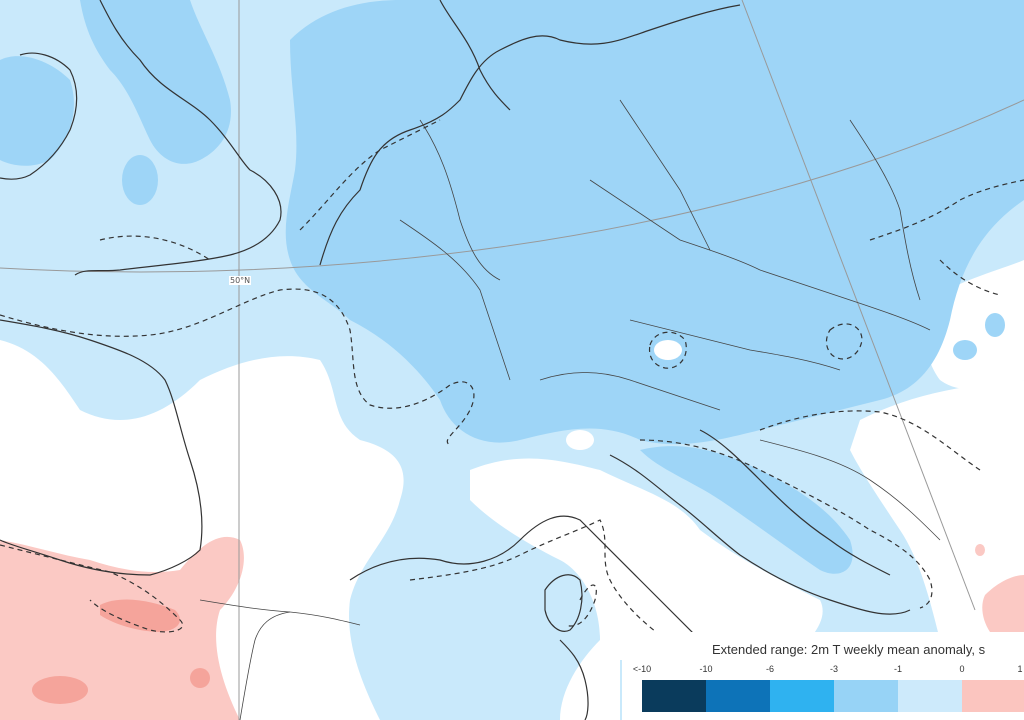 The image size is (1024, 720). Describe the element at coordinates (1003, 603) in the screenshot. I see `warm-anomaly-east` at that location.